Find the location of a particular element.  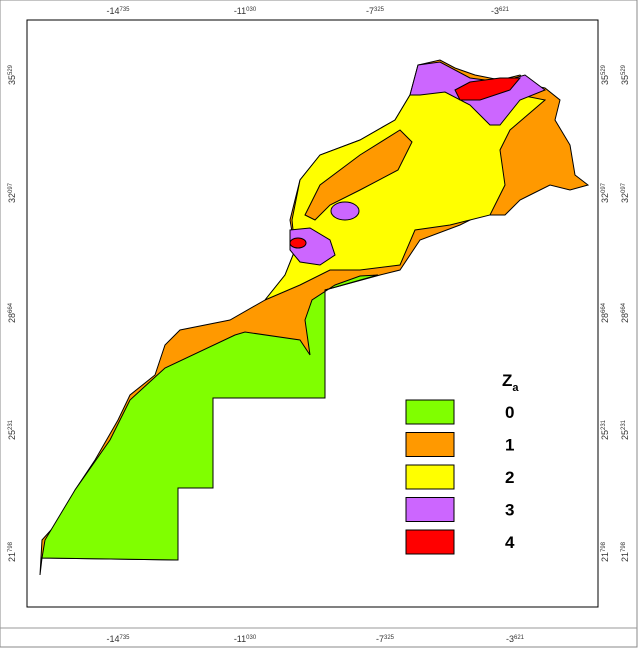

region-1-inner is located at coordinates (358, 175).